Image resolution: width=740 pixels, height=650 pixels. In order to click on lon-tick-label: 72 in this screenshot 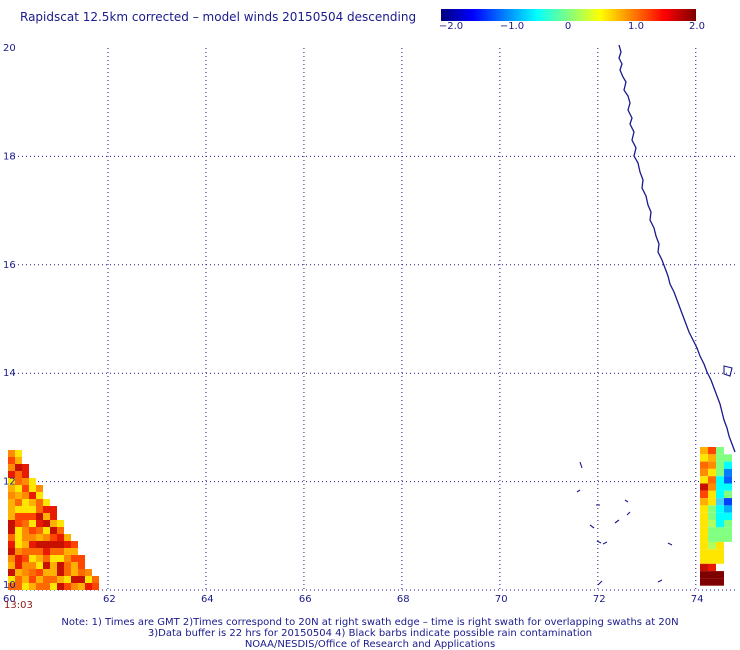, I will do `click(599, 599)`.